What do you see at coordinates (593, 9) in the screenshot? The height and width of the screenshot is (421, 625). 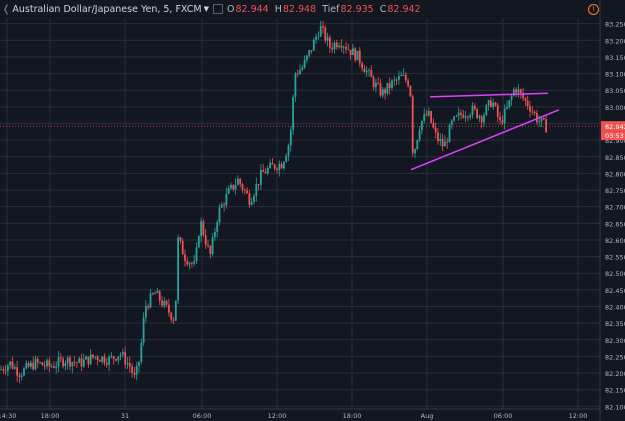 I see `info-icon: !` at bounding box center [593, 9].